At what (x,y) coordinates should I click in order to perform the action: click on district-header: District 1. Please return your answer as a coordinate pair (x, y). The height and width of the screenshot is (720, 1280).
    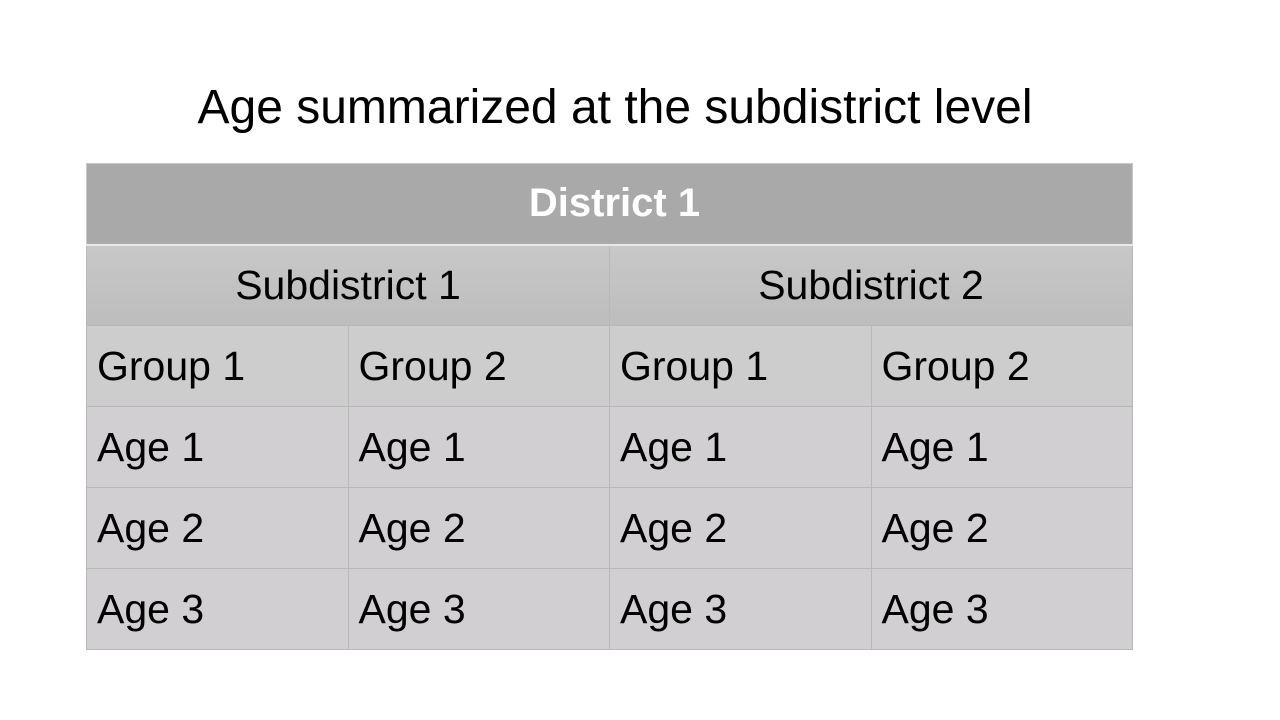
    Looking at the image, I should click on (609, 204).